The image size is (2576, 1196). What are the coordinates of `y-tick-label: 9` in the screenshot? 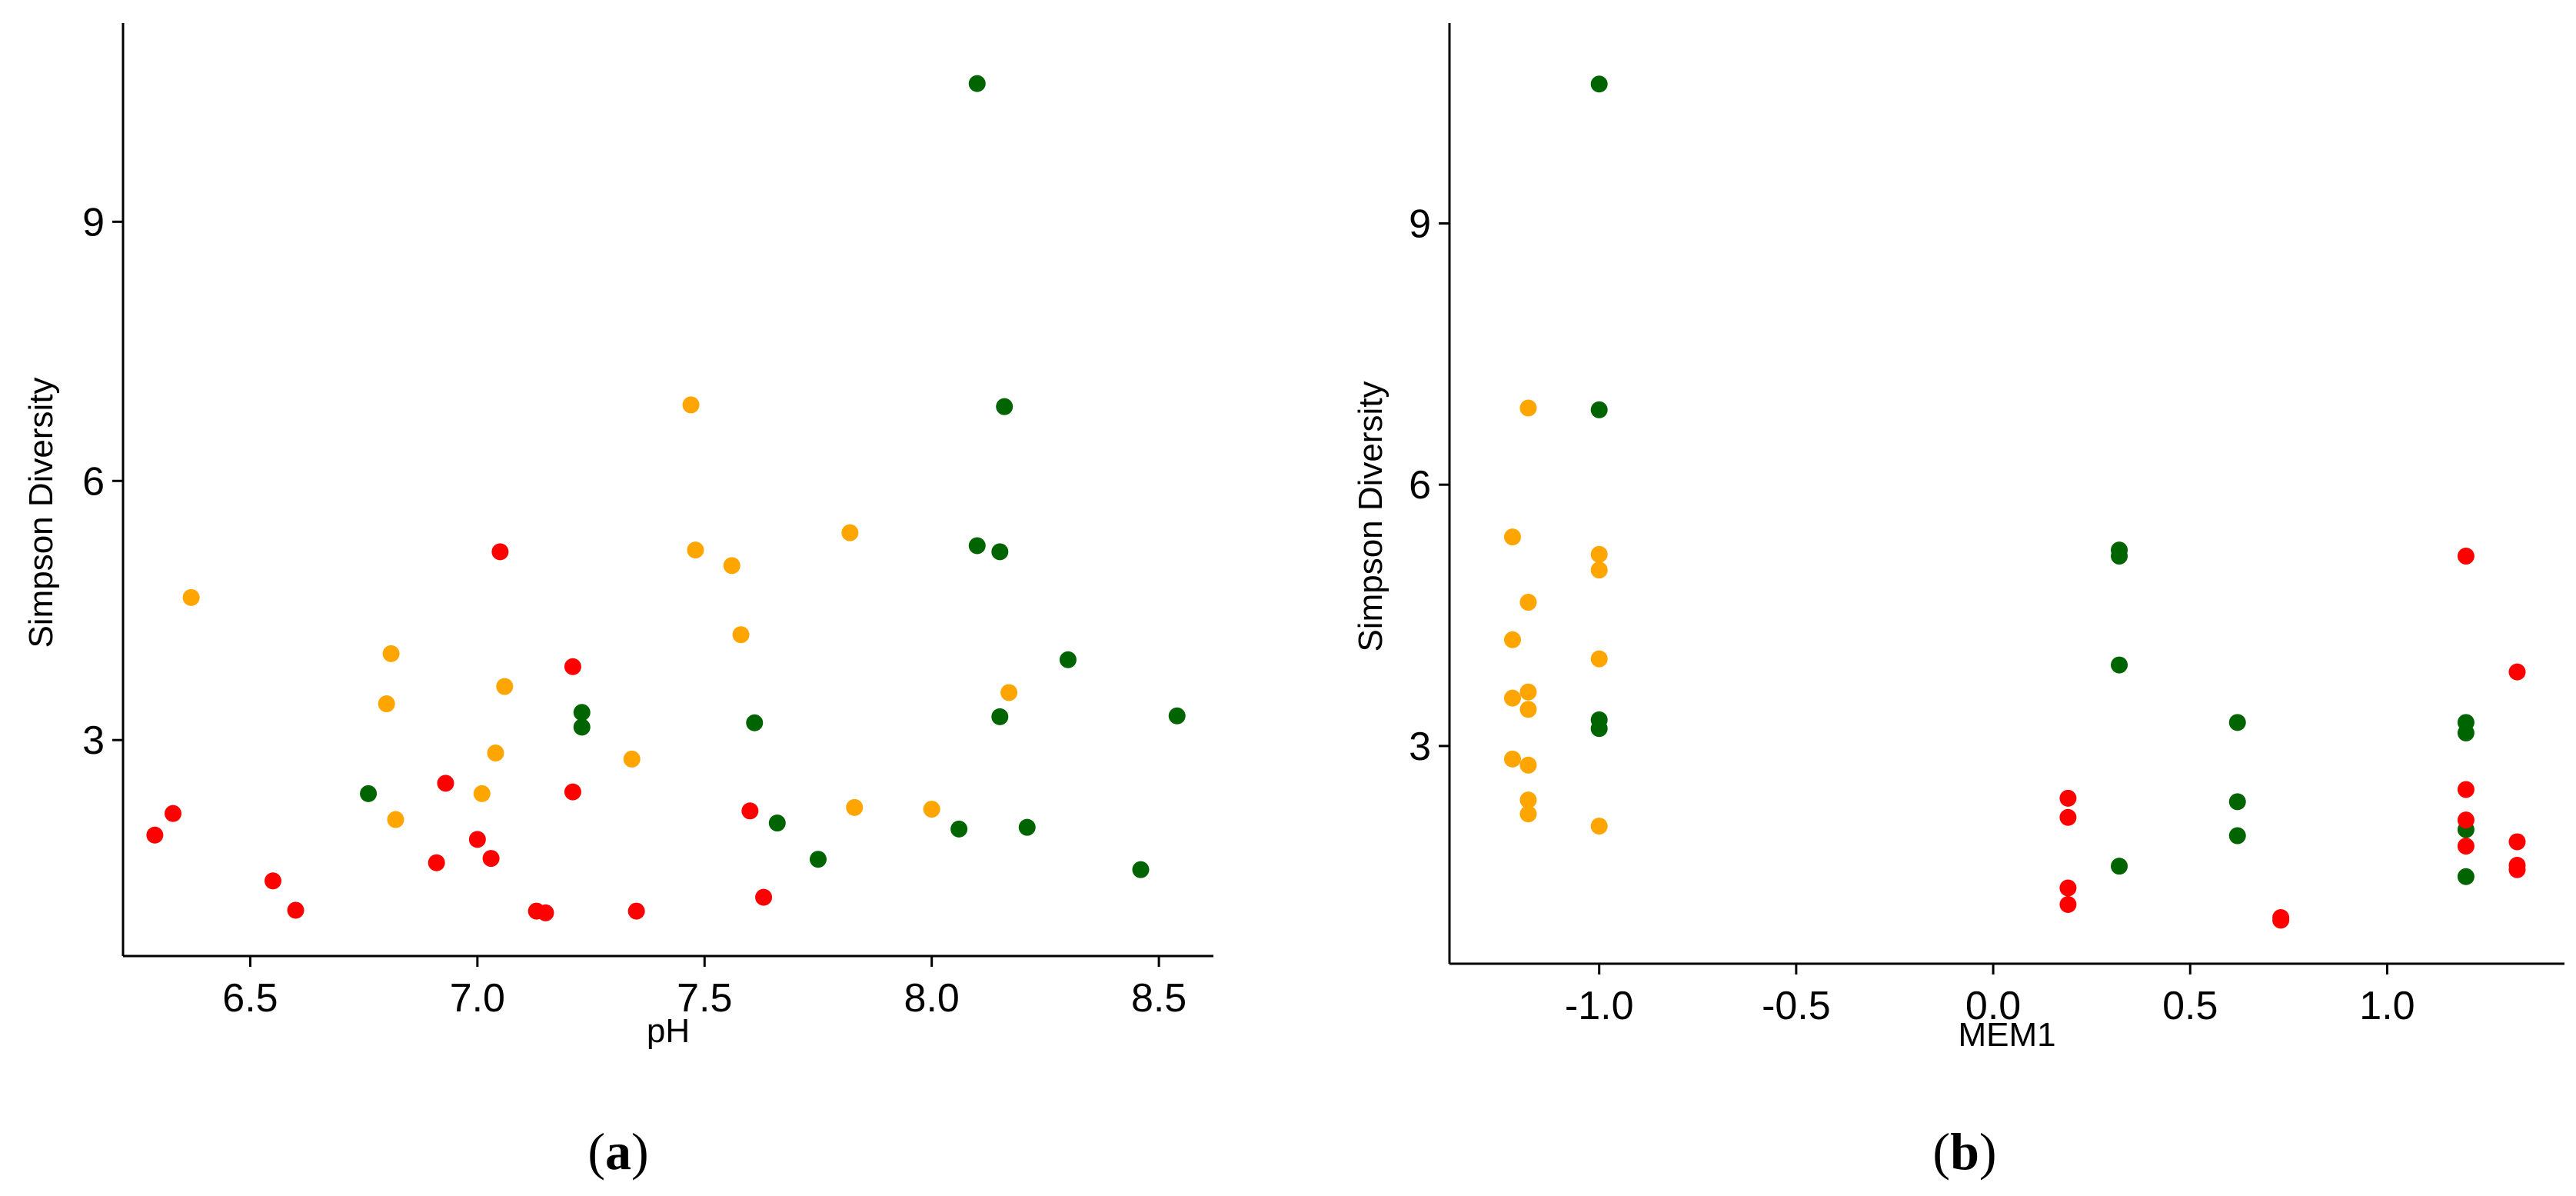 It's located at (93, 222).